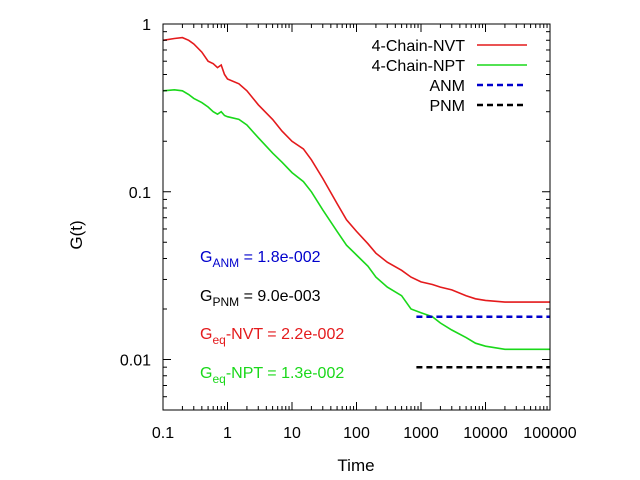 The image size is (640, 480). I want to click on y-tick-label: 1, so click(146, 25).